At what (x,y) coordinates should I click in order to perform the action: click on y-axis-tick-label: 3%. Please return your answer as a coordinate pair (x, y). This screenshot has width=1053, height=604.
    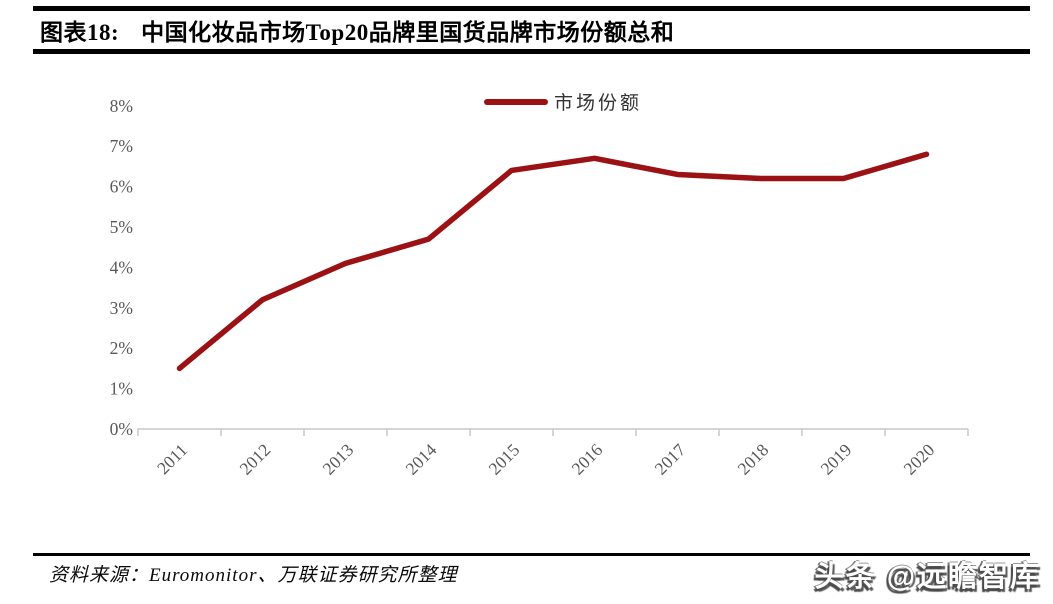
    Looking at the image, I should click on (121, 308).